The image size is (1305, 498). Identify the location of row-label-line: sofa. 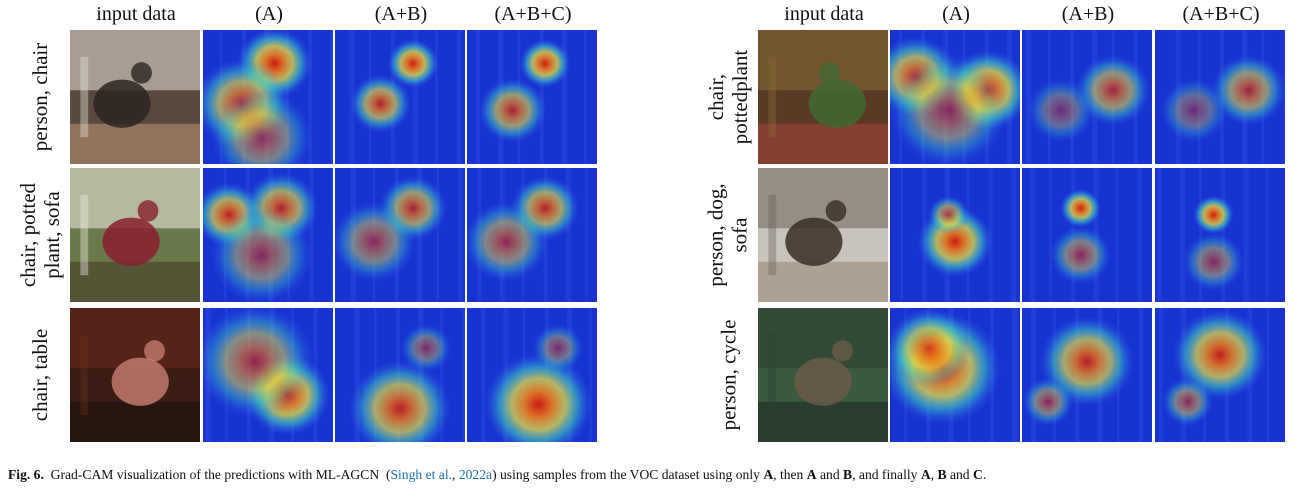
(740, 235).